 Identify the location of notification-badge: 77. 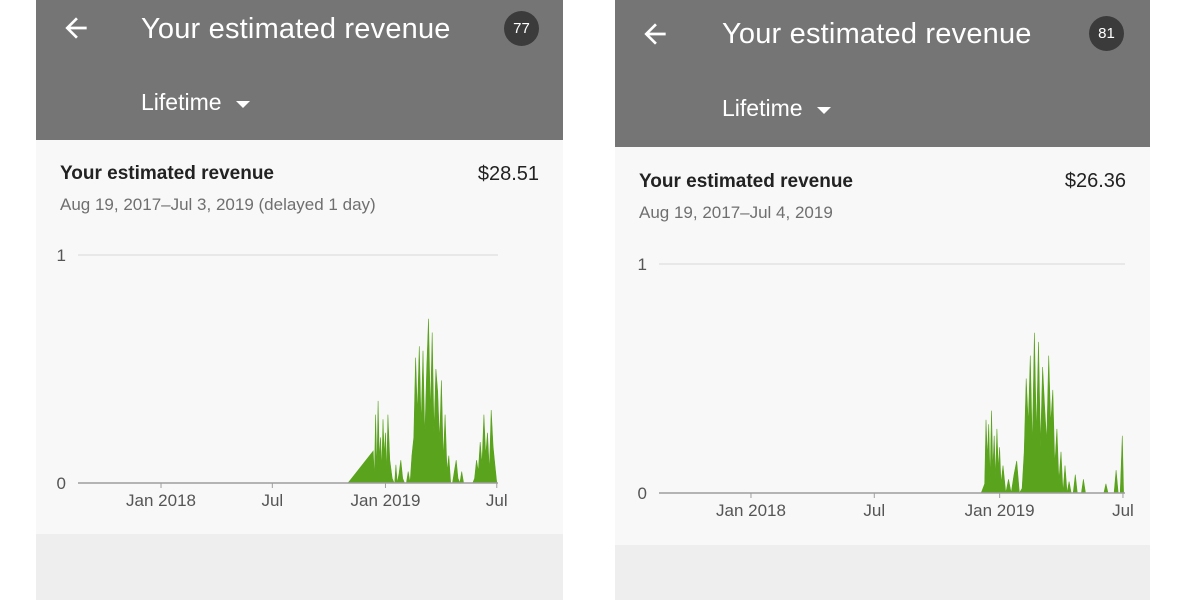
(521, 28).